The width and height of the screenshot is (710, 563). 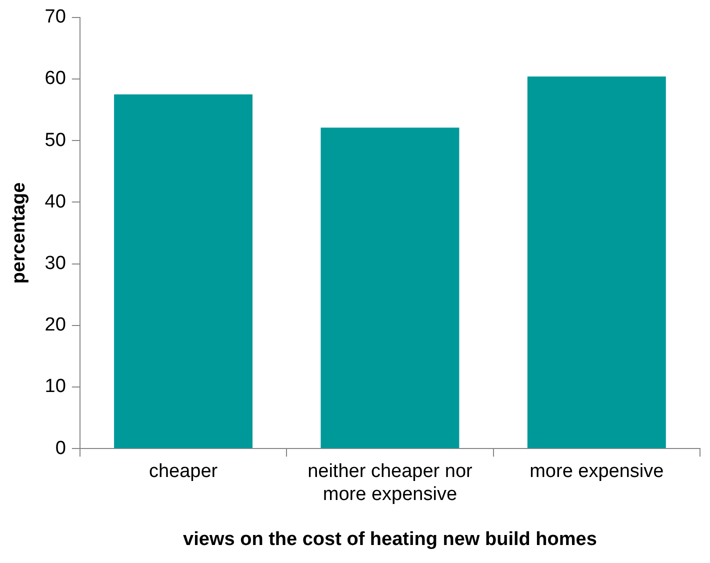 I want to click on y-tick-label: 10, so click(x=55, y=387).